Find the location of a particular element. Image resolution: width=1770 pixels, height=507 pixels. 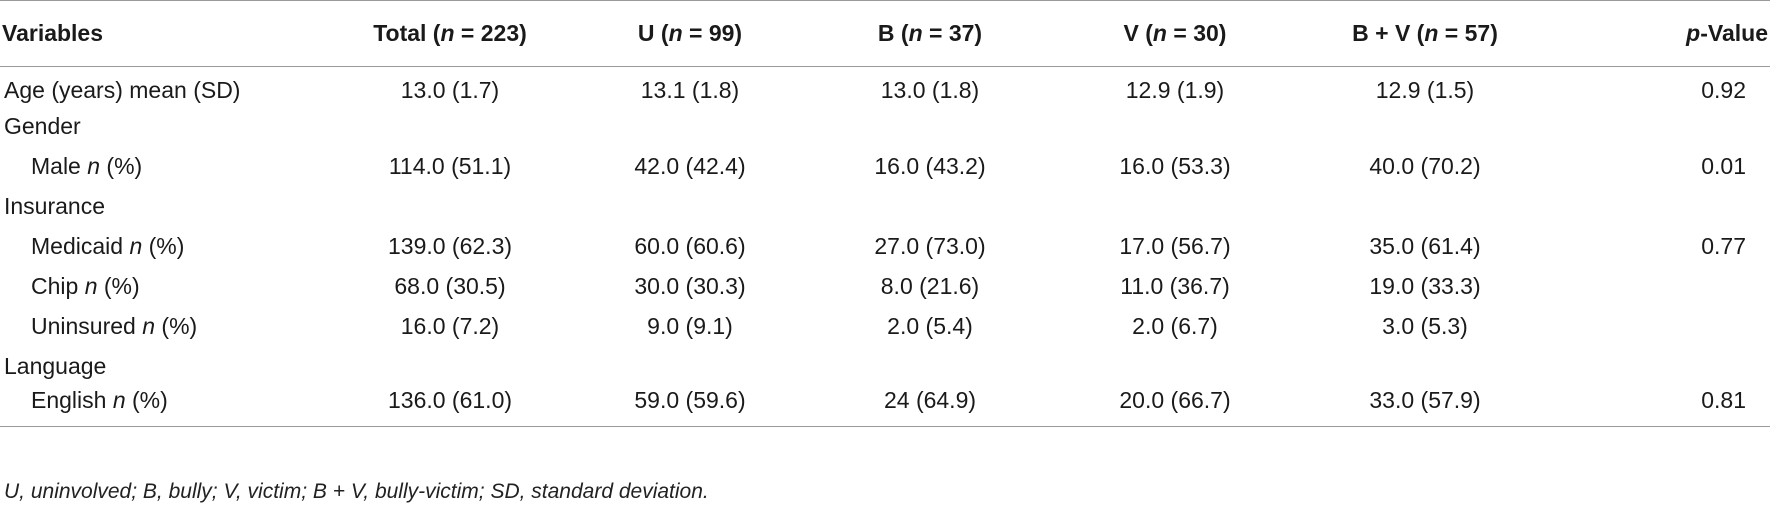

row-label: Male n (%) is located at coordinates (165, 167).